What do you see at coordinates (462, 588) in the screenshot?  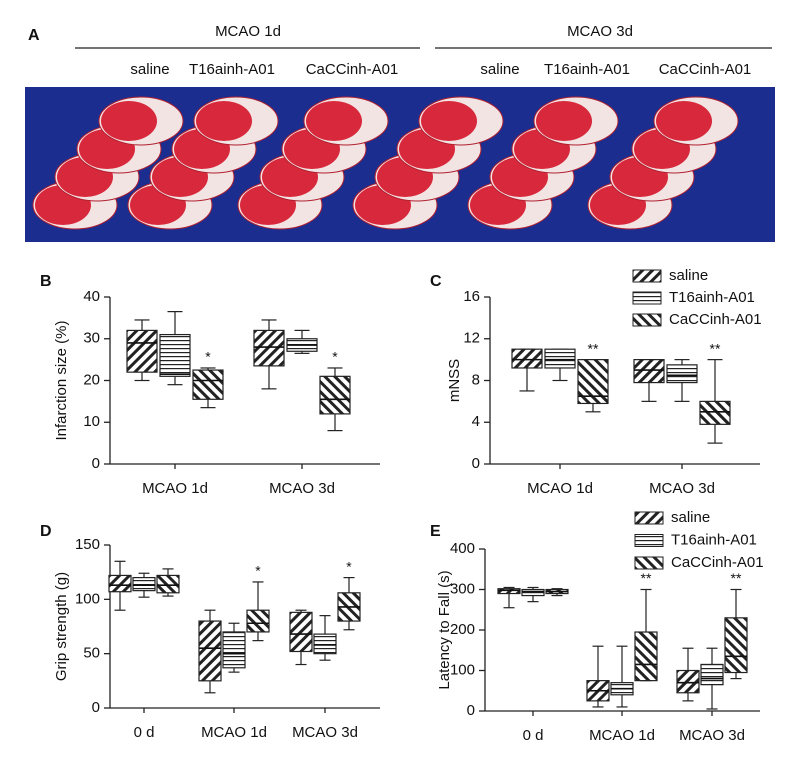 I see `y-tick-label: 300` at bounding box center [462, 588].